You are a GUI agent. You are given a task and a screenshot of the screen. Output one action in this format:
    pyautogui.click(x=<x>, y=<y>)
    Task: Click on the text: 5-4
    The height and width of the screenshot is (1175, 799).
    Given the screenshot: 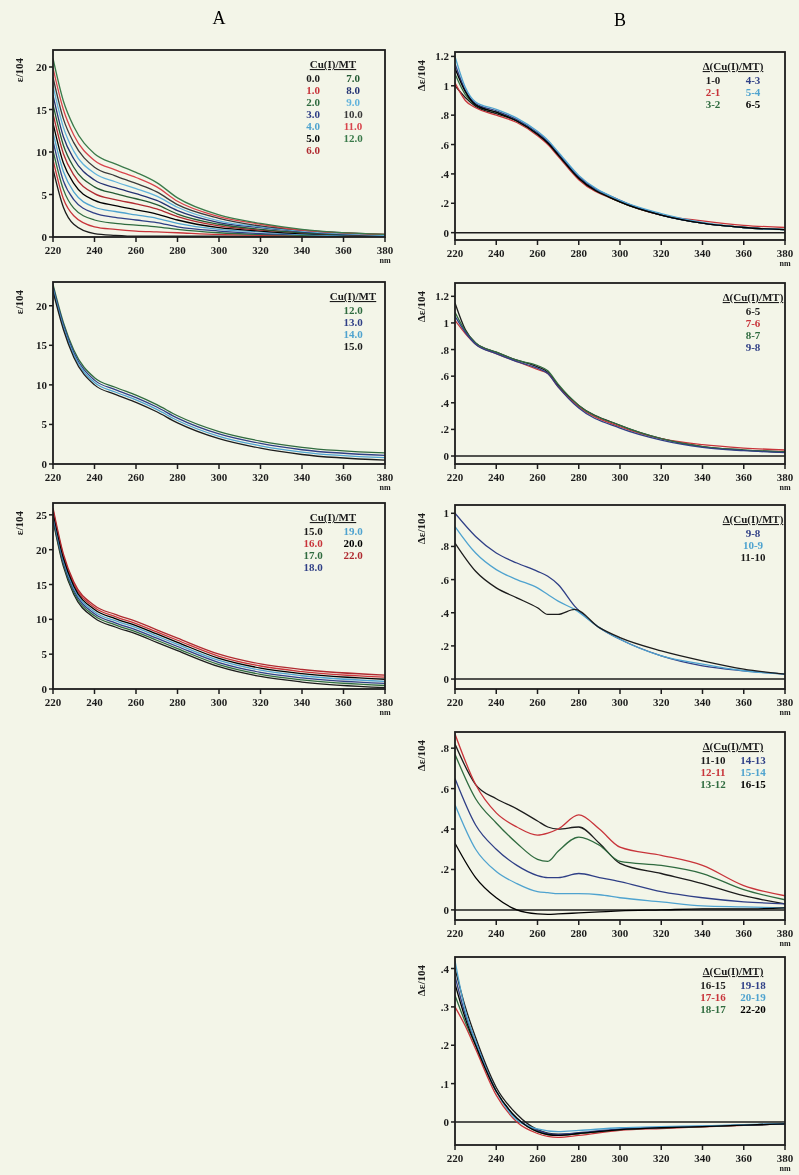 What is the action you would take?
    pyautogui.click(x=753, y=92)
    